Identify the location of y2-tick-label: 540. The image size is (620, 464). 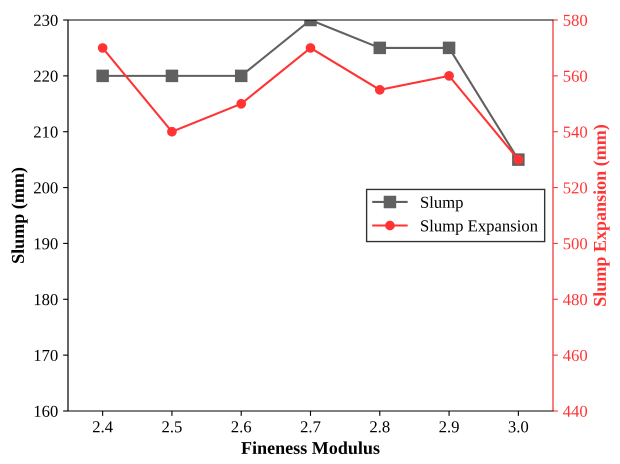
(576, 132).